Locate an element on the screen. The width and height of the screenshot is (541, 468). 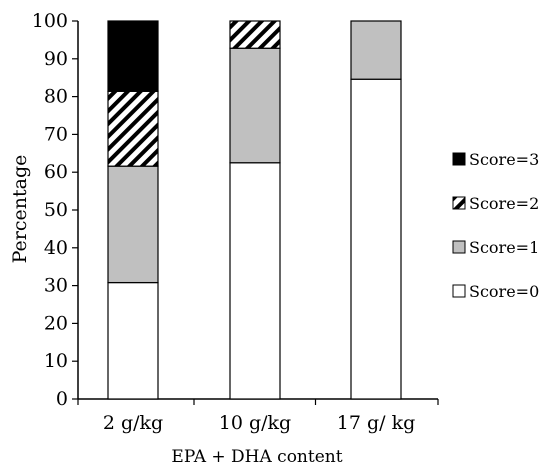
legend: Score=3 Score=2 Score=1 Score=0 is located at coordinates (495, 225).